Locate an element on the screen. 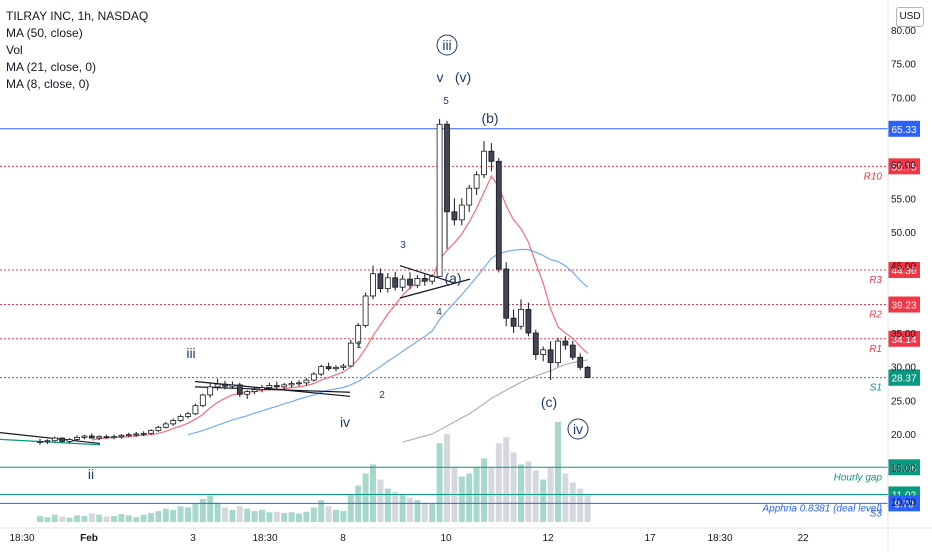 Image resolution: width=932 pixels, height=555 pixels. price-level-value: 65.33 is located at coordinates (903, 130).